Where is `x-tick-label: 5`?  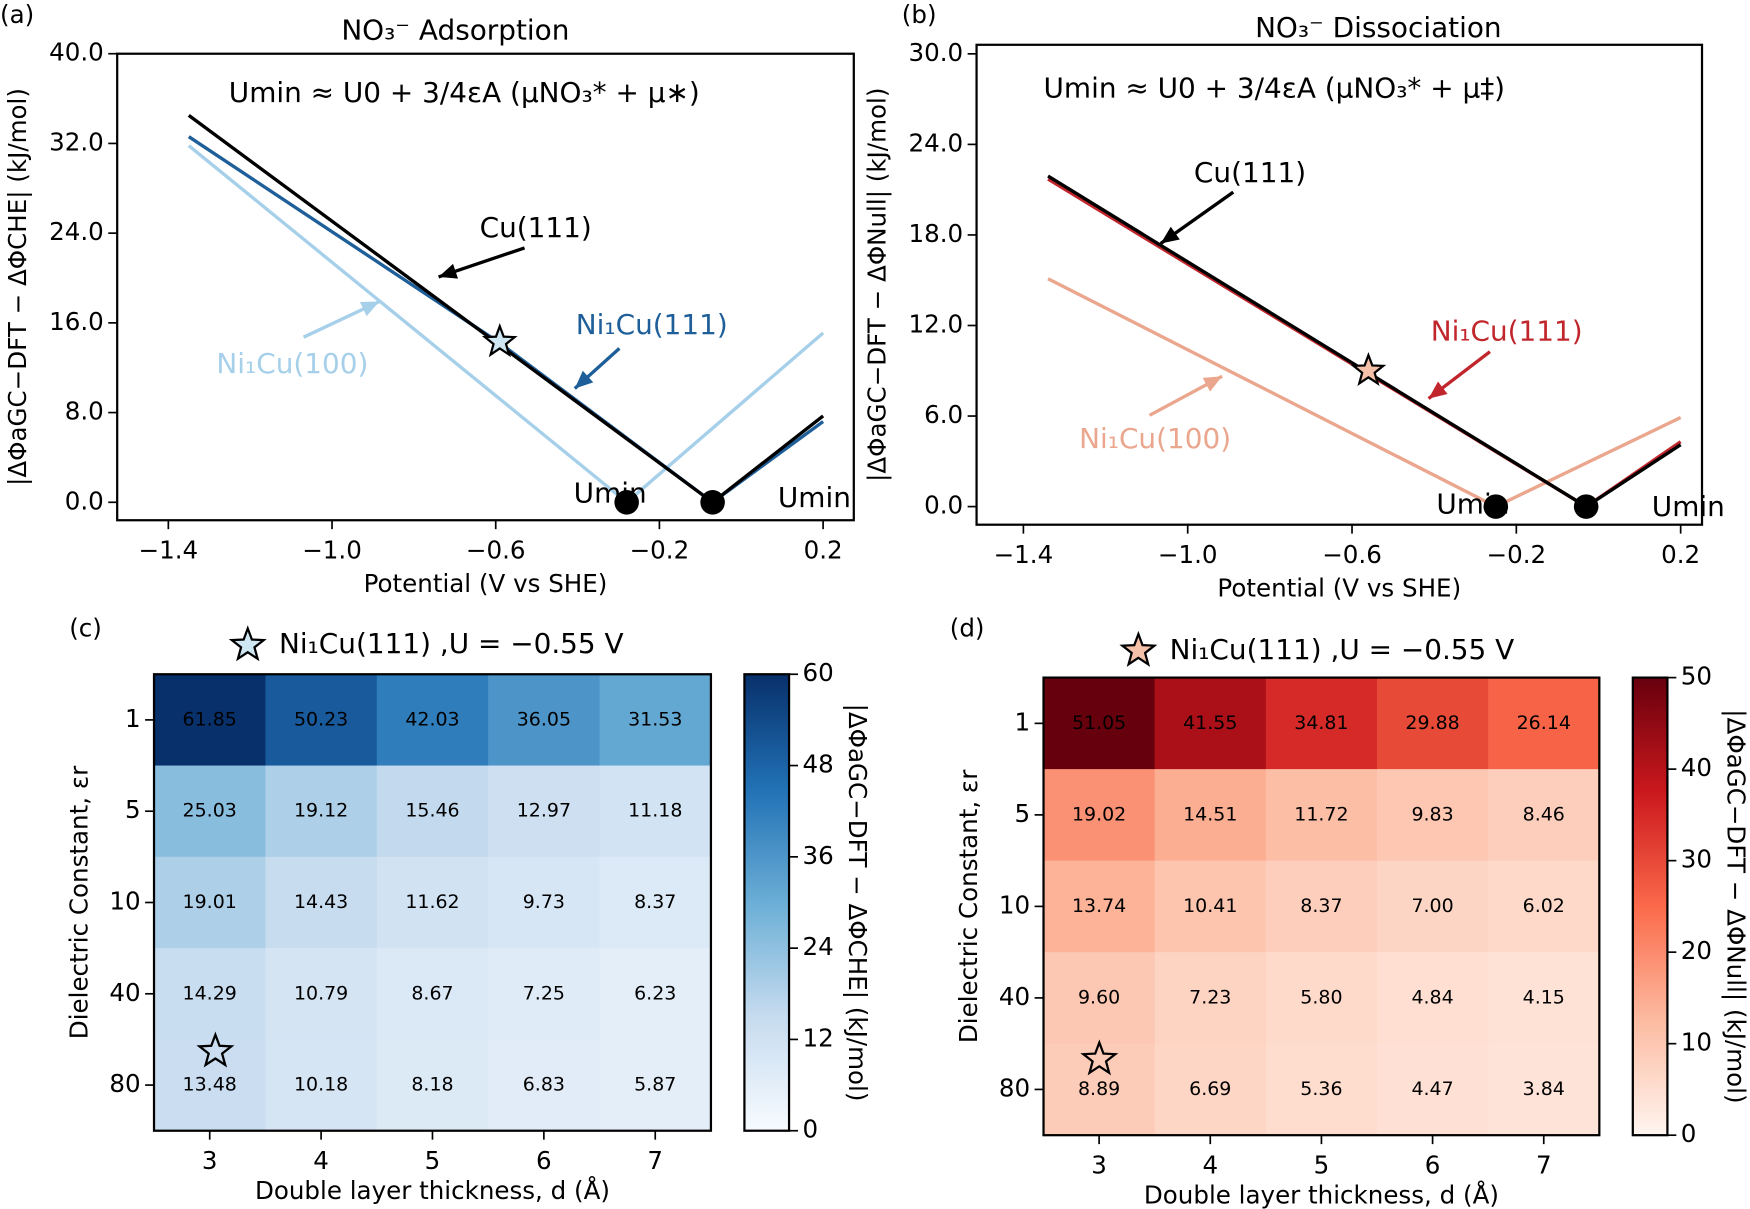
x-tick-label: 5 is located at coordinates (1322, 1164).